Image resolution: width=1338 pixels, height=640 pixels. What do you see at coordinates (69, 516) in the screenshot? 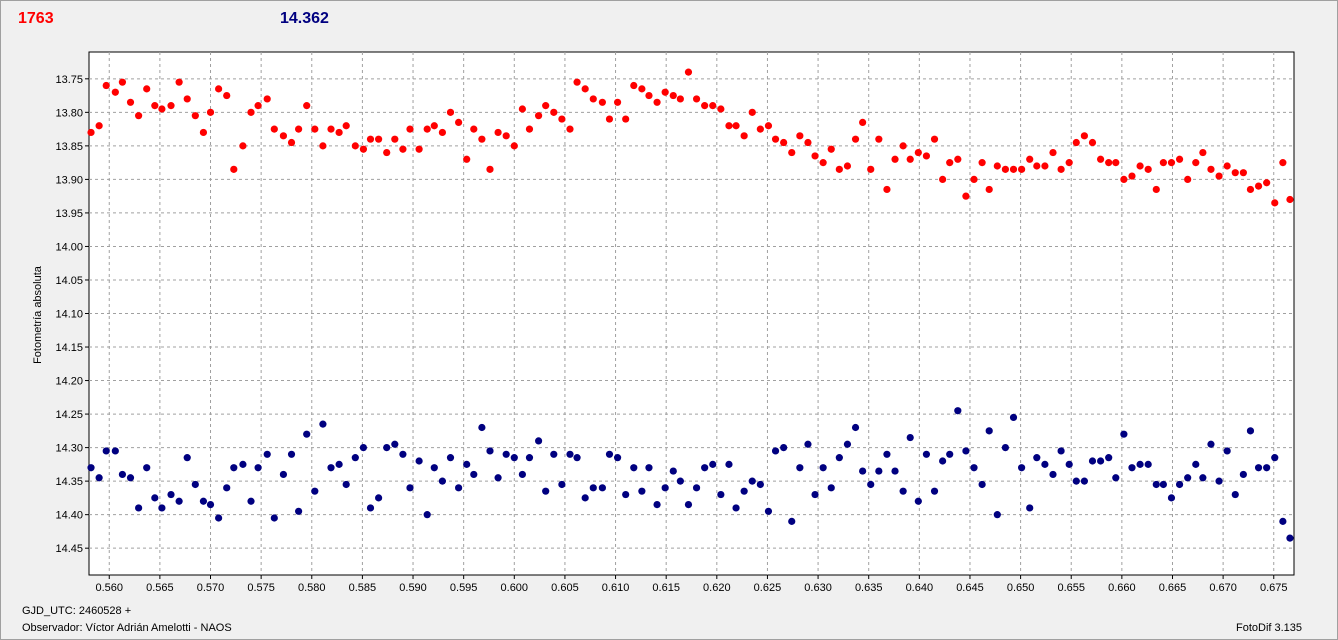
I see `y-tick-label: 14.40` at bounding box center [69, 516].